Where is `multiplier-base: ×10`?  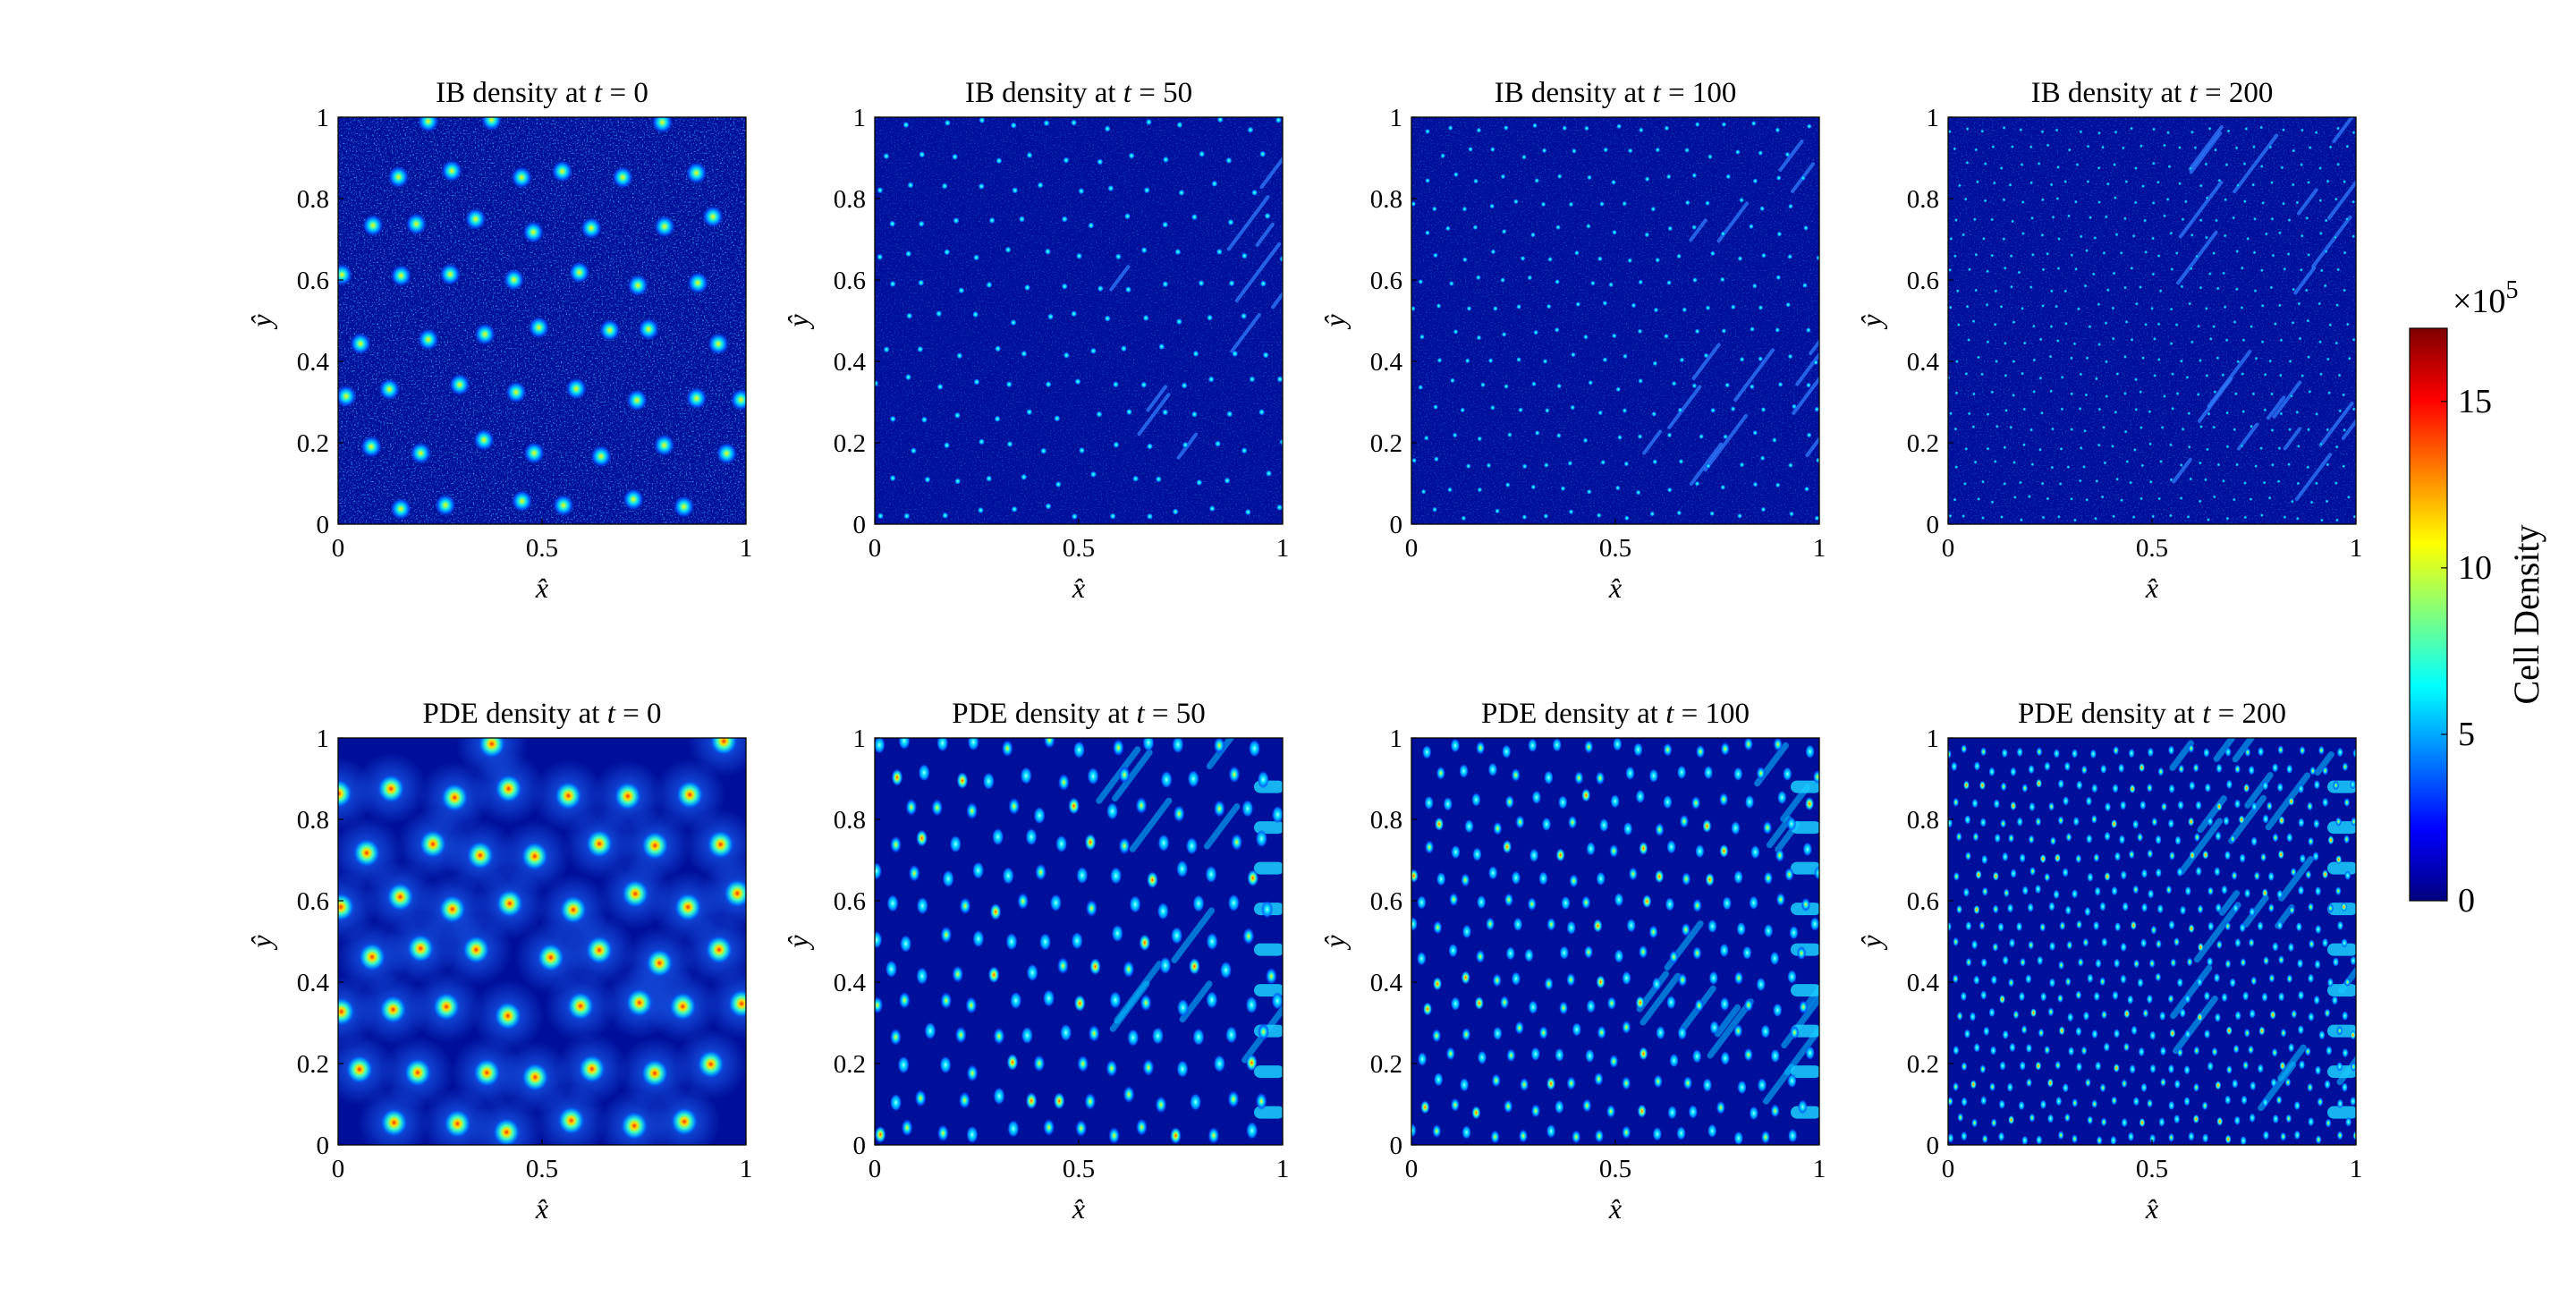
multiplier-base: ×10 is located at coordinates (2479, 301).